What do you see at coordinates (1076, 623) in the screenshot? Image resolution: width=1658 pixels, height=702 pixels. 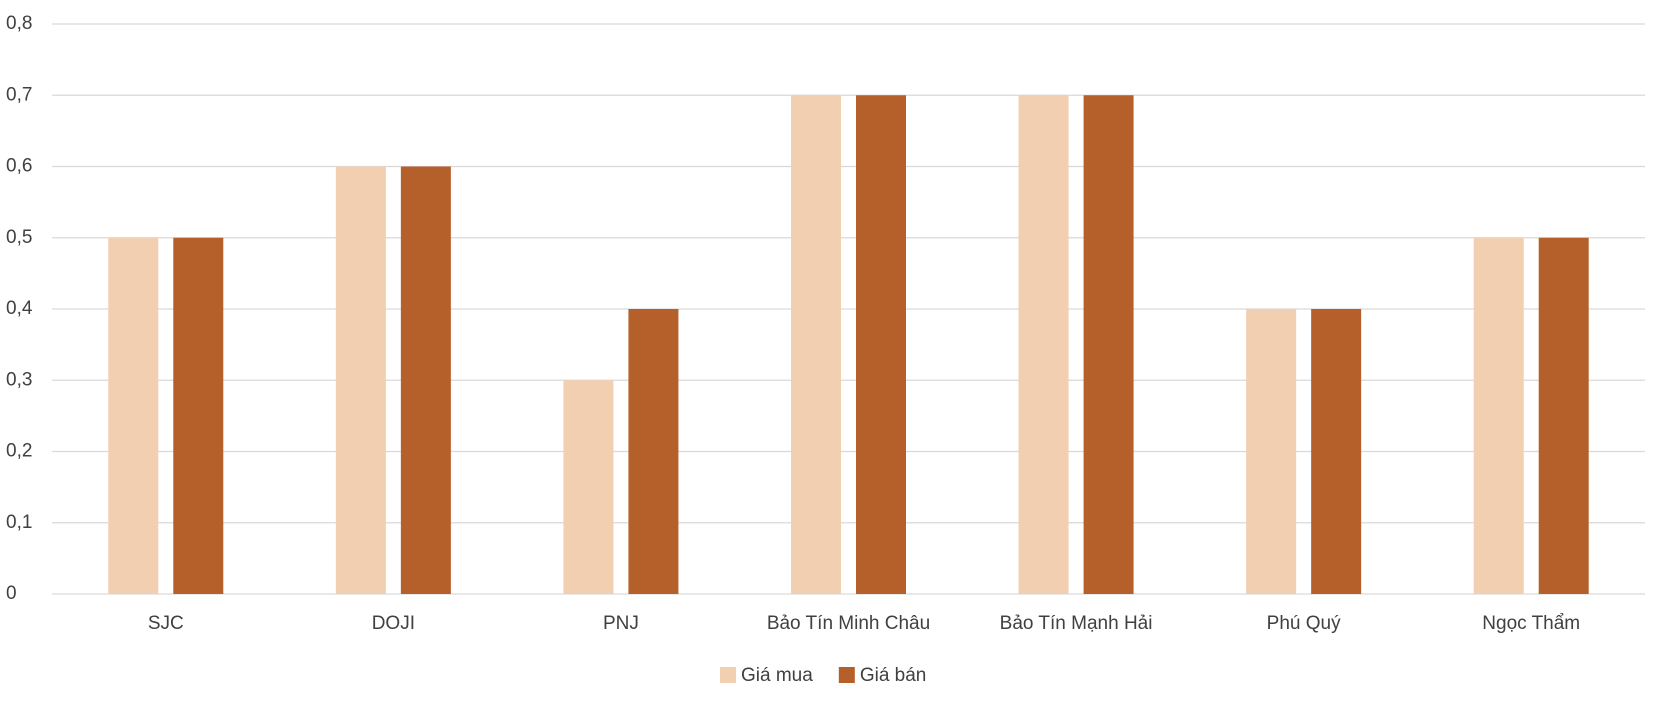 I see `x-tick-label: Bảo Tín Mạnh Hải` at bounding box center [1076, 623].